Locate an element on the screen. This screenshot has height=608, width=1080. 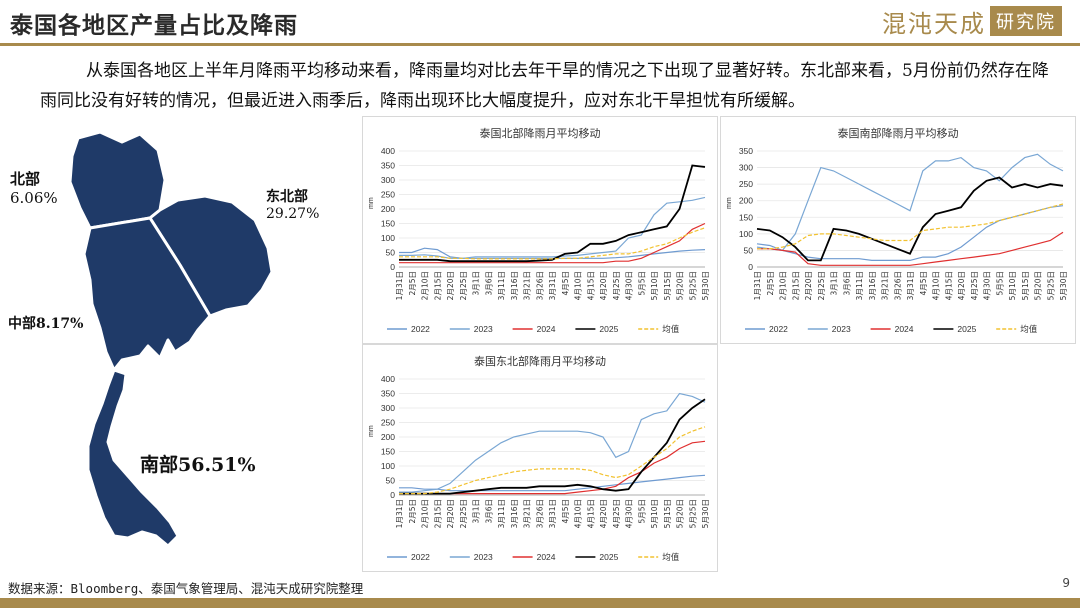
legend-label: 均值 is located at coordinates (1029, 329).